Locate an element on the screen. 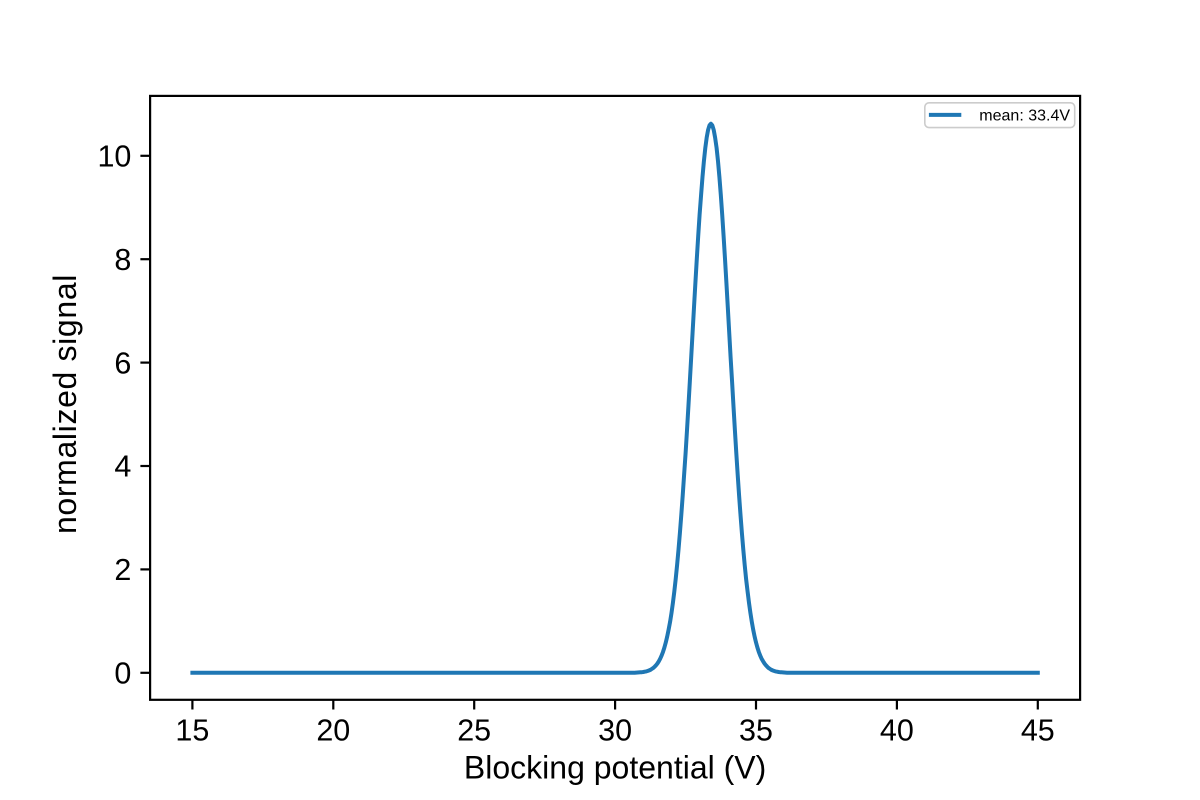 The height and width of the screenshot is (800, 1200). svg-text: 8 is located at coordinates (122, 260).